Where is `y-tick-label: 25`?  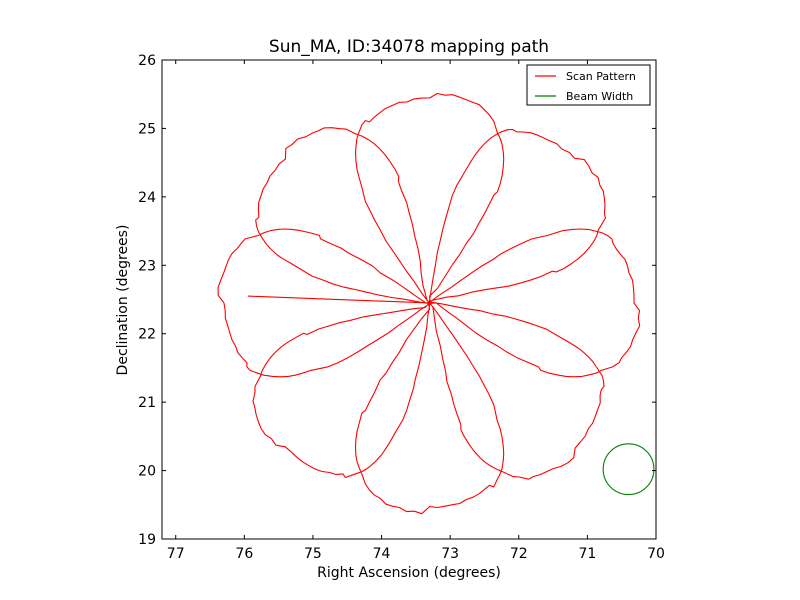
y-tick-label: 25 is located at coordinates (147, 129).